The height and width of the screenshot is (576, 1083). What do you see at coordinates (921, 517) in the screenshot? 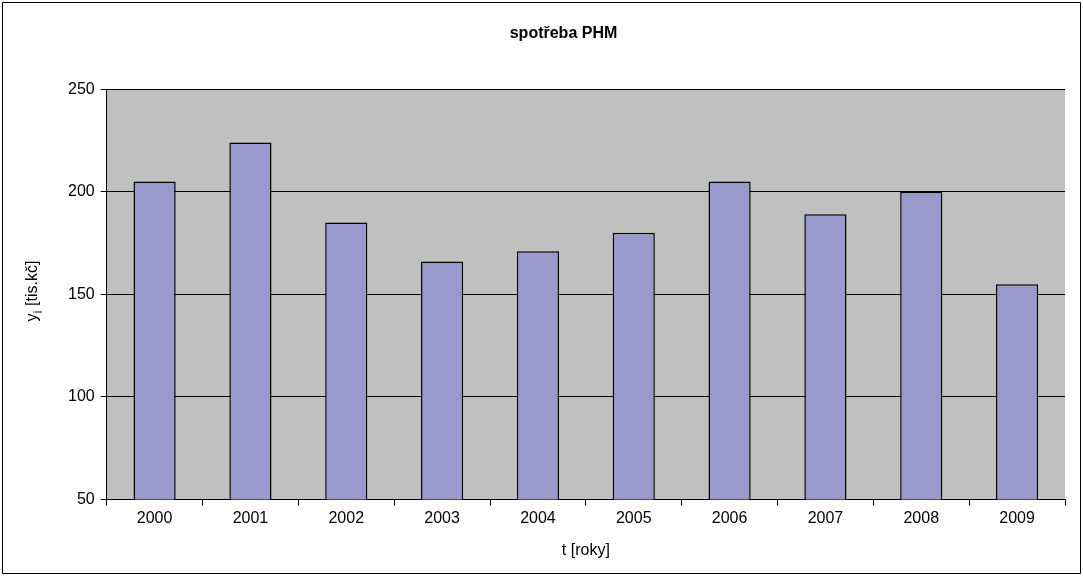
I see `x-tick-label: 2008` at bounding box center [921, 517].